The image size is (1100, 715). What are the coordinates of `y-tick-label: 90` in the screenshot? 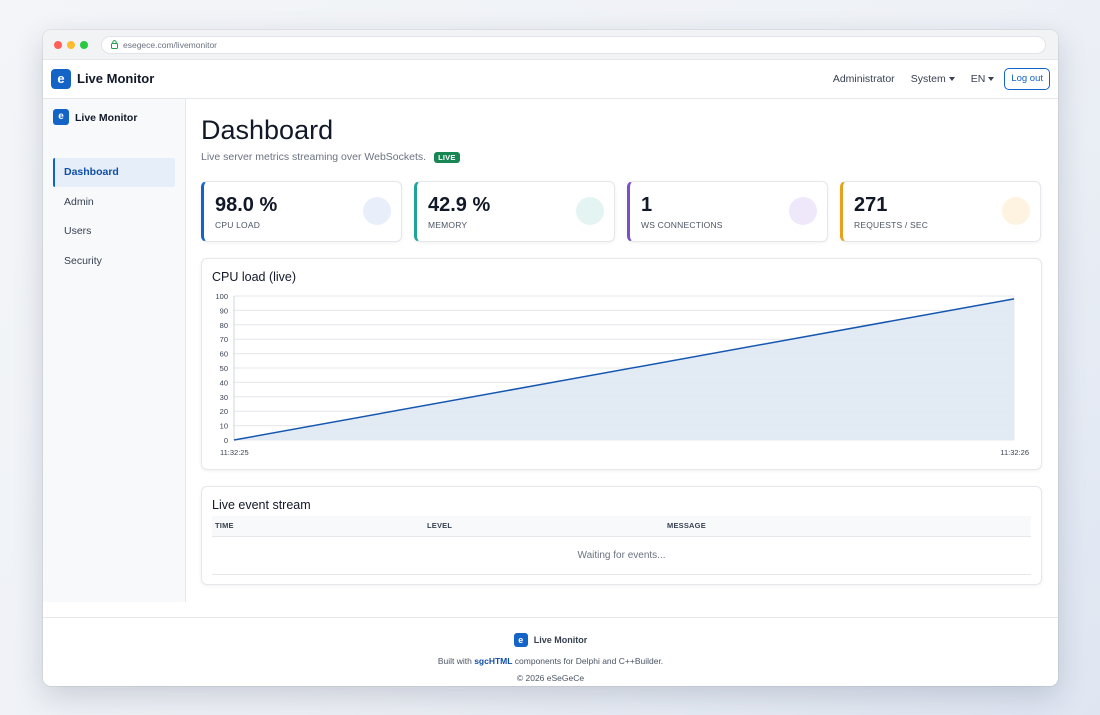 It's located at (224, 310).